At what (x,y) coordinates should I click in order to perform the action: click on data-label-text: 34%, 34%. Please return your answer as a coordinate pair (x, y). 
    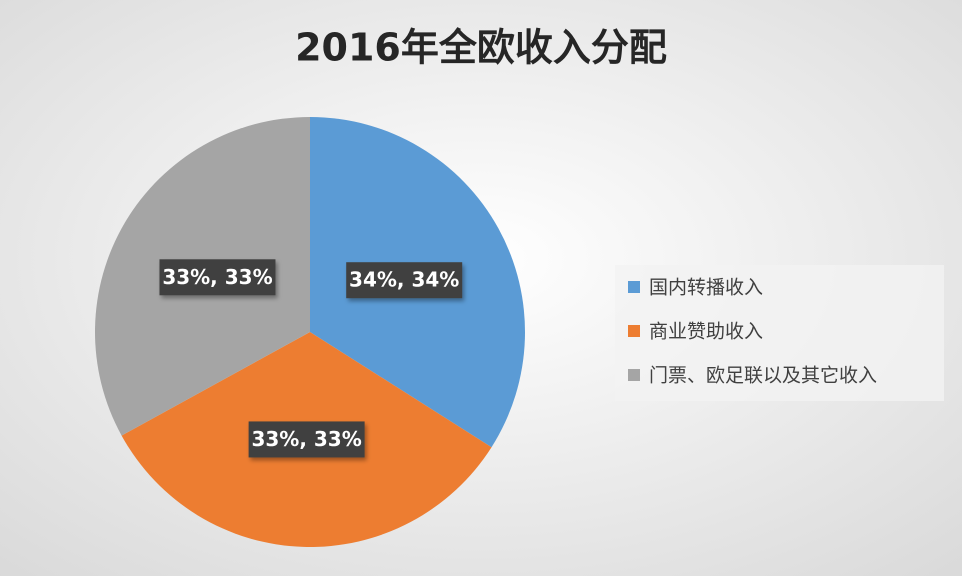
    Looking at the image, I should click on (404, 280).